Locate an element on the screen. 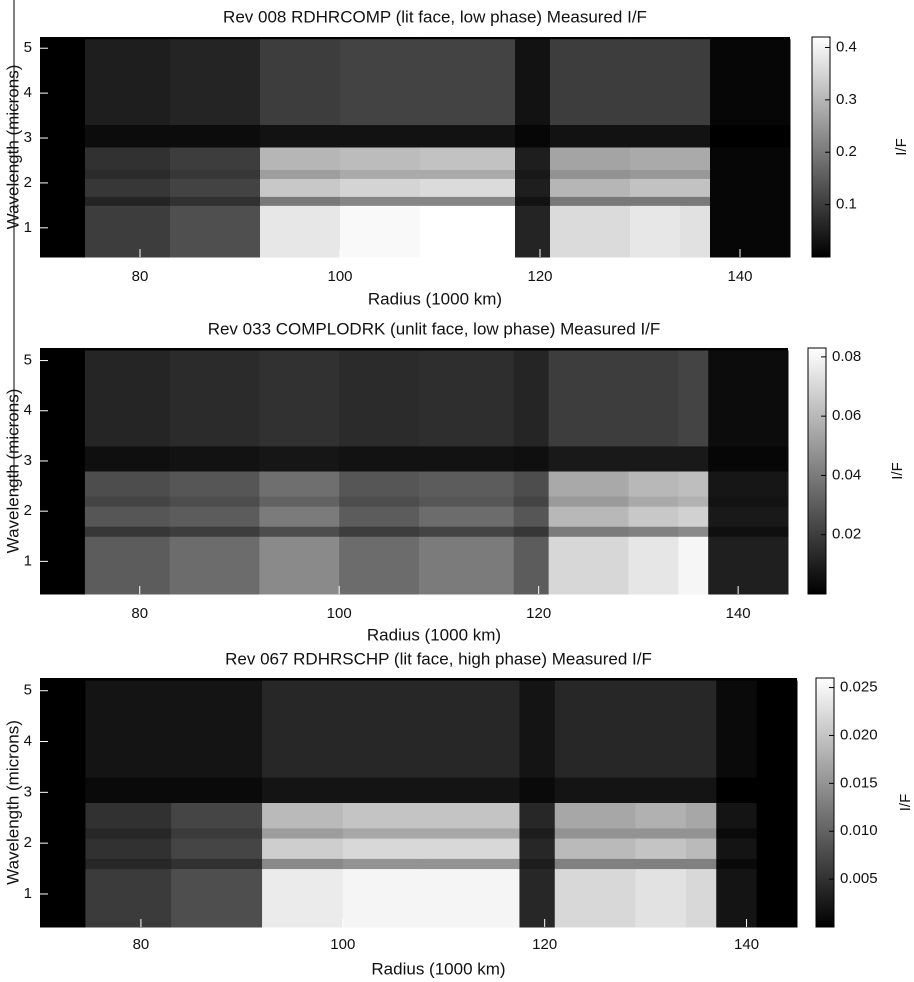  x-tick-label: 120 is located at coordinates (538, 613).